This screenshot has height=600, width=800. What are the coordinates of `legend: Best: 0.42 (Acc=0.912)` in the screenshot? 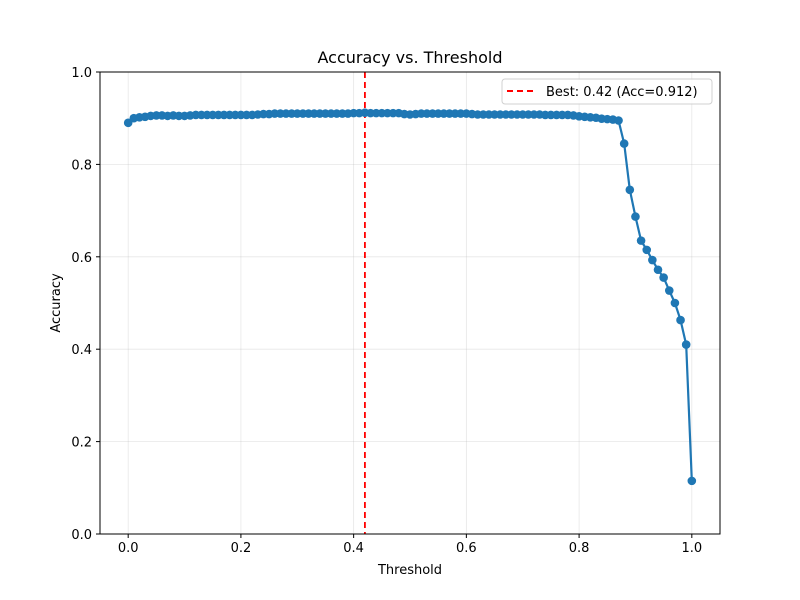 It's located at (607, 91).